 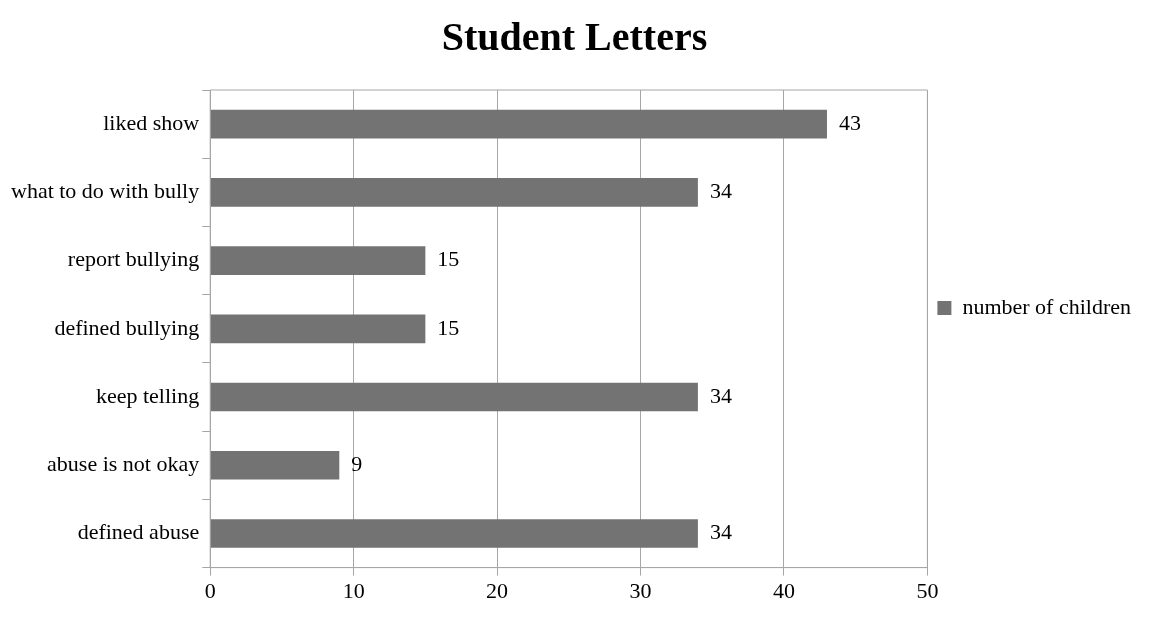 What do you see at coordinates (151, 122) in the screenshot?
I see `y-tick-label: liked show` at bounding box center [151, 122].